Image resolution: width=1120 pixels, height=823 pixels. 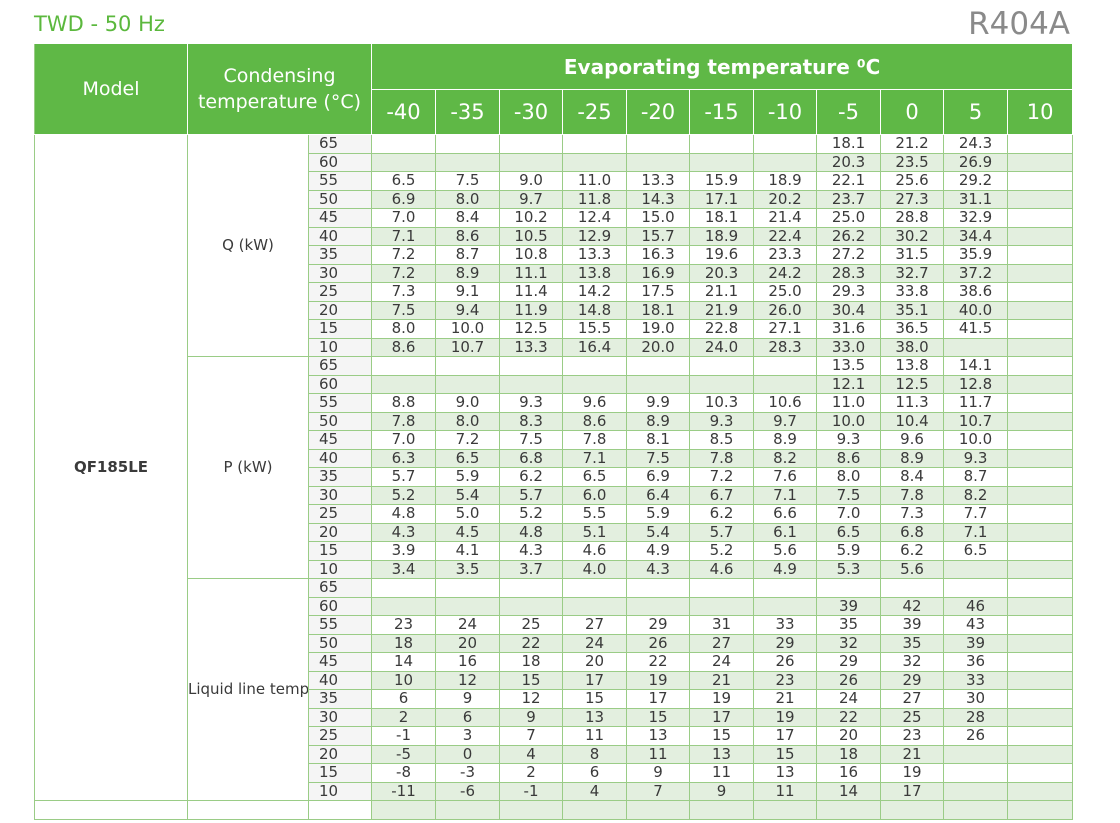 What do you see at coordinates (595, 403) in the screenshot?
I see `table-cell: 9.6` at bounding box center [595, 403].